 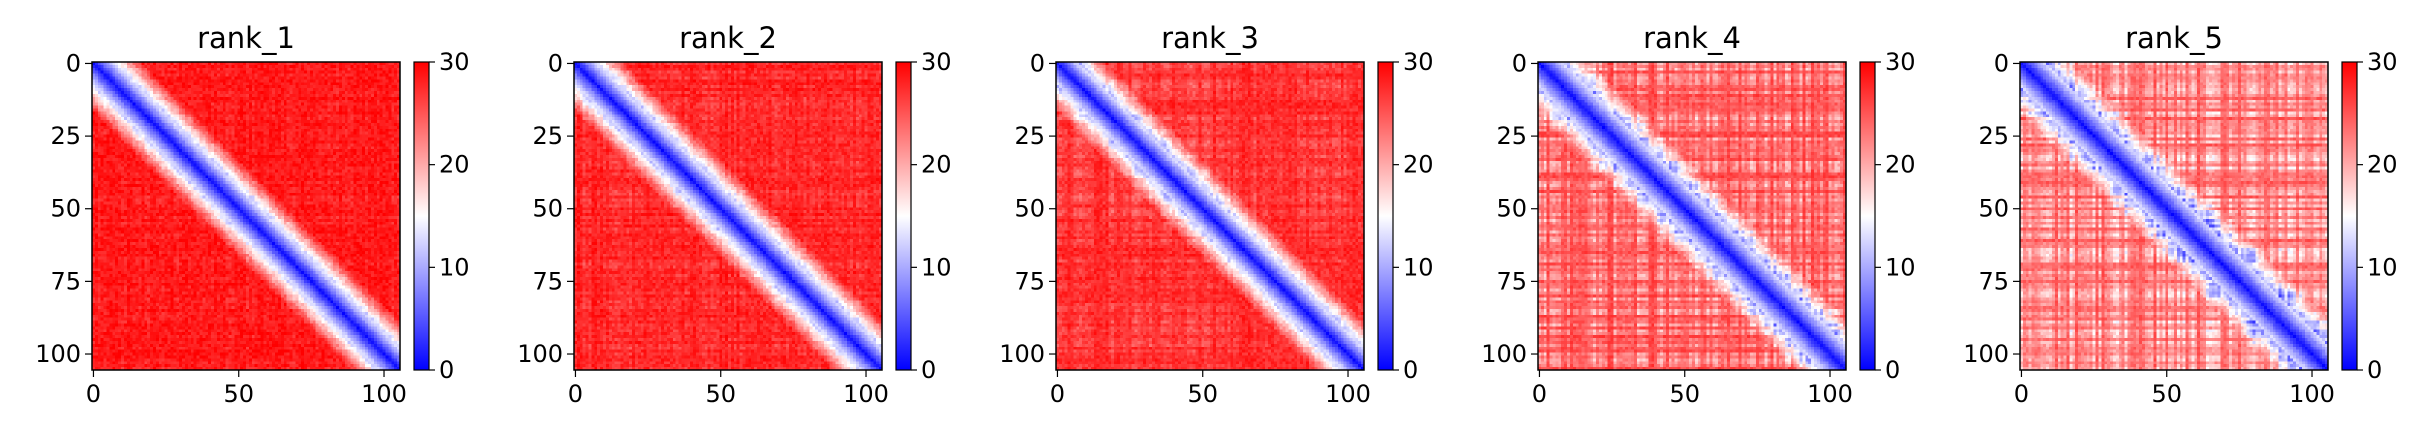 I want to click on panel-title: rank_4, so click(x=1692, y=38).